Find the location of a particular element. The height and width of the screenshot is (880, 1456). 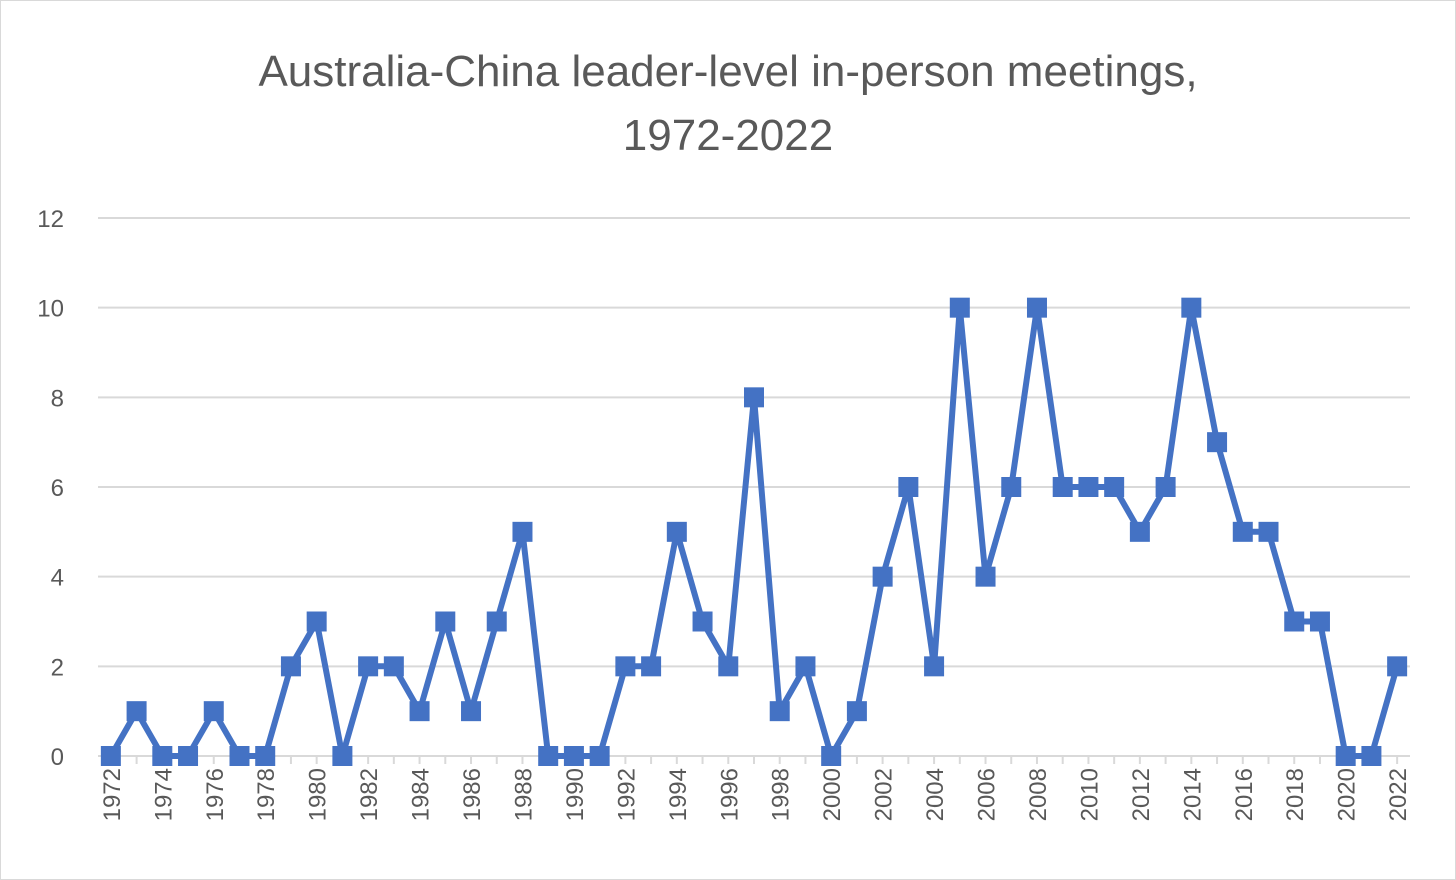

x-tick-label: 1984 is located at coordinates (421, 794).